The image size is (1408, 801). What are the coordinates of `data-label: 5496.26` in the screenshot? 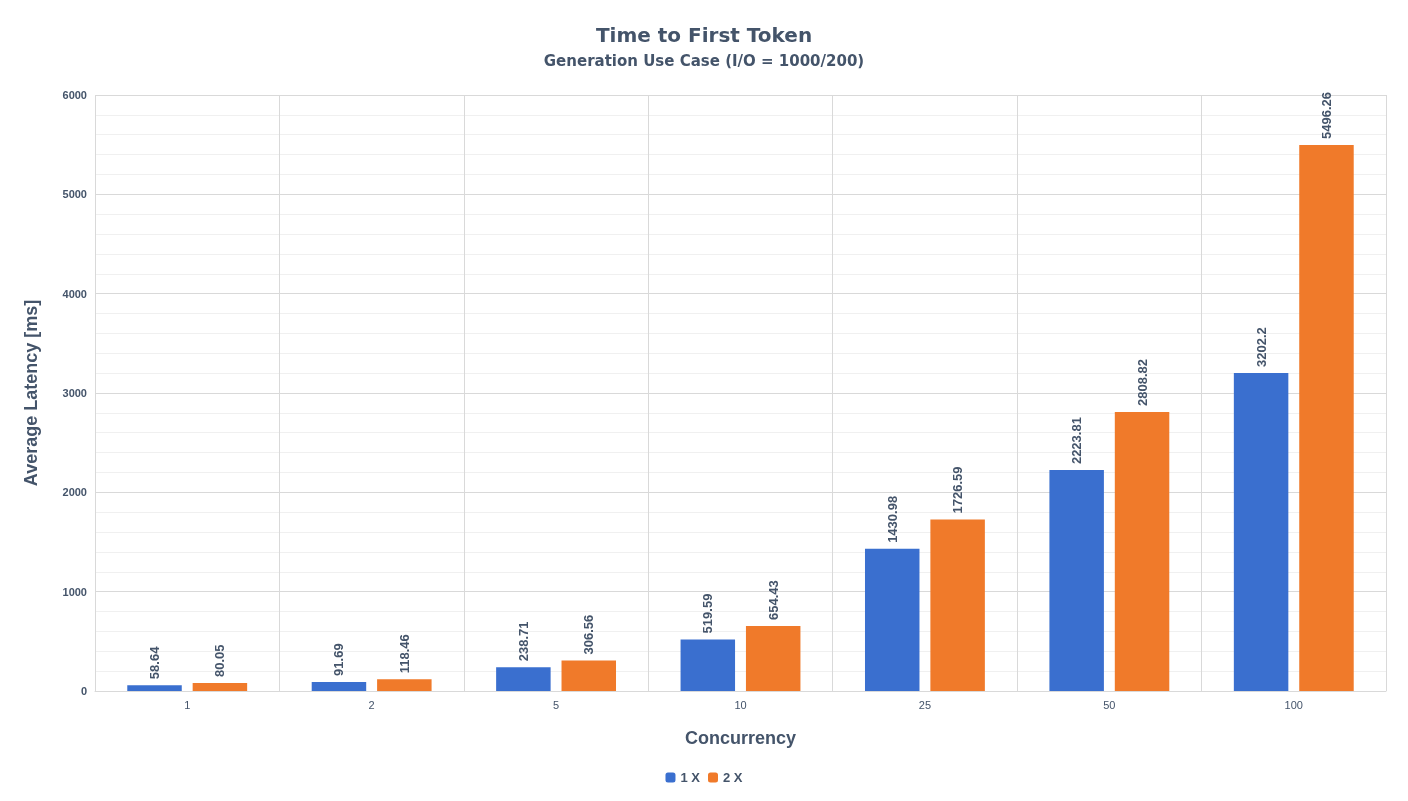 It's located at (1326, 116).